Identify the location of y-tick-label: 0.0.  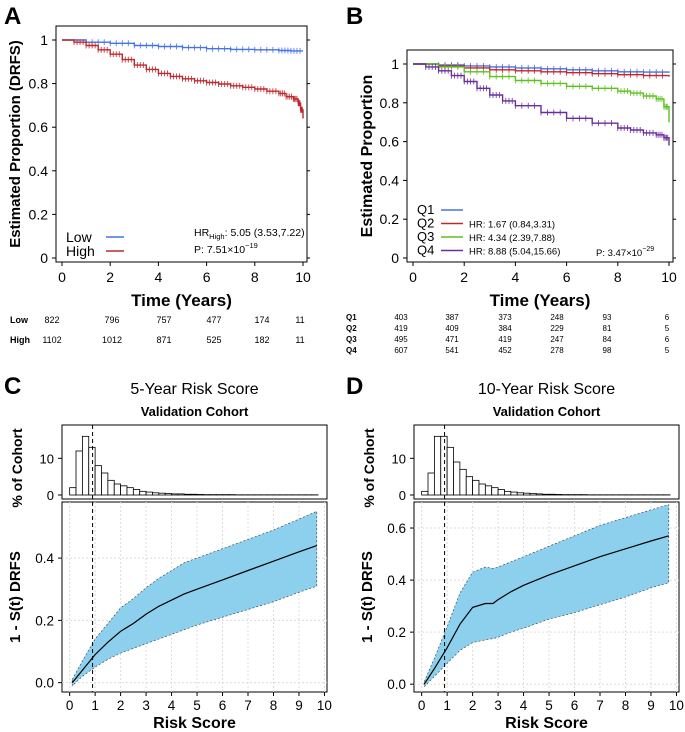
(396, 684).